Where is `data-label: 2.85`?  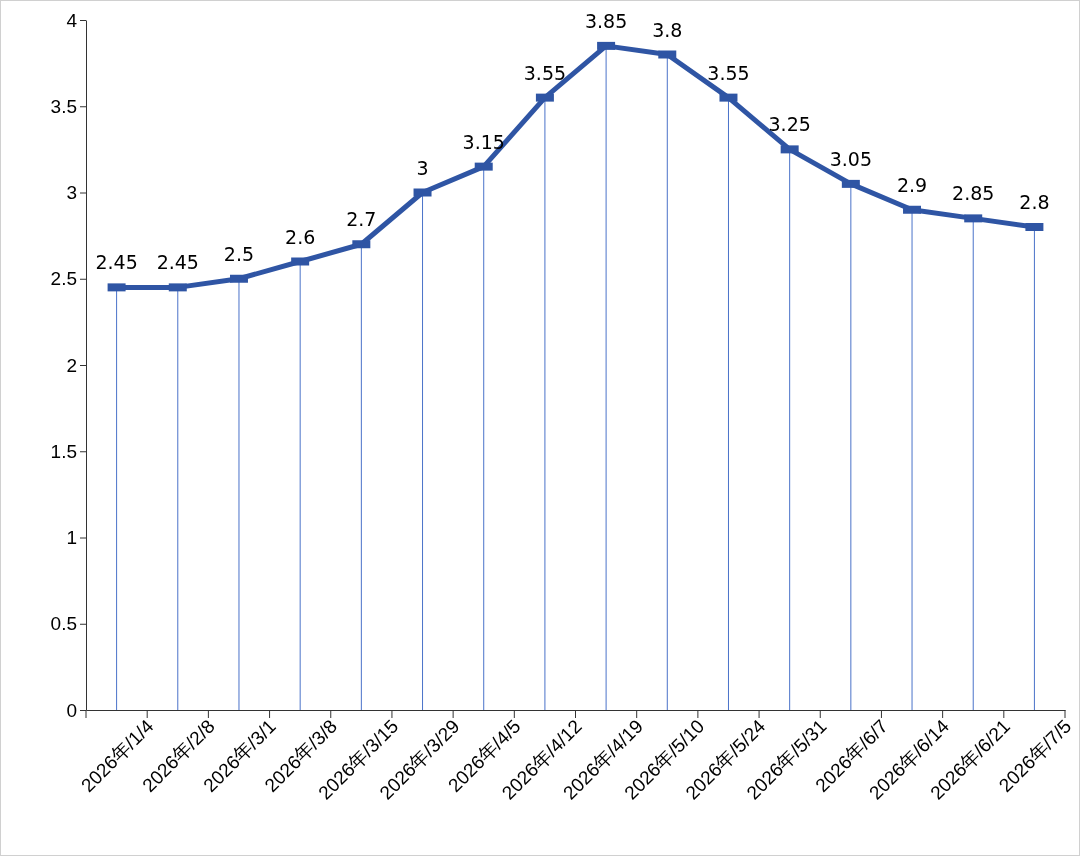 data-label: 2.85 is located at coordinates (973, 193).